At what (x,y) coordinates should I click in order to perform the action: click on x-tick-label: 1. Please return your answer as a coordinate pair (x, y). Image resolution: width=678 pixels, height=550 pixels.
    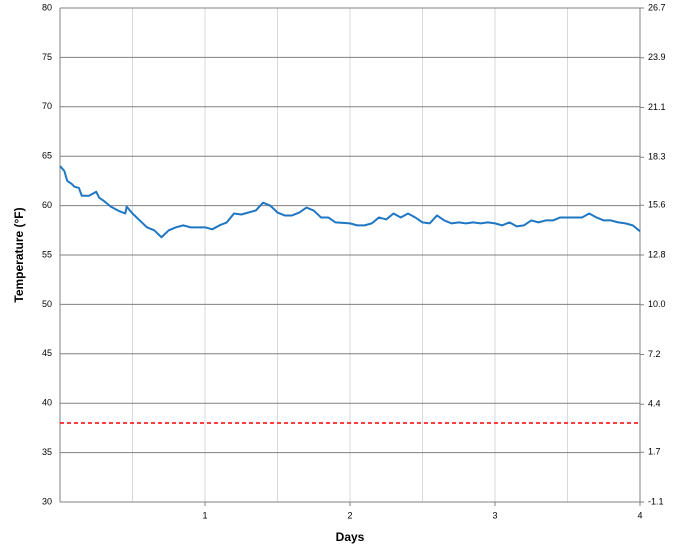
    Looking at the image, I should click on (204, 515).